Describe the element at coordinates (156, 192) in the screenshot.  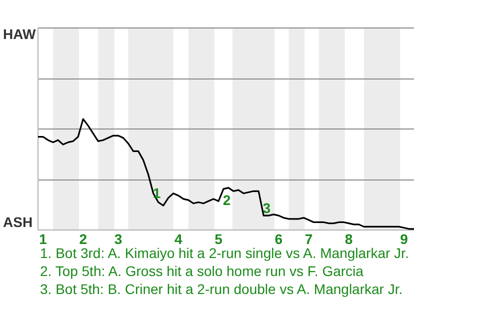
I see `annotation: 1` at that location.